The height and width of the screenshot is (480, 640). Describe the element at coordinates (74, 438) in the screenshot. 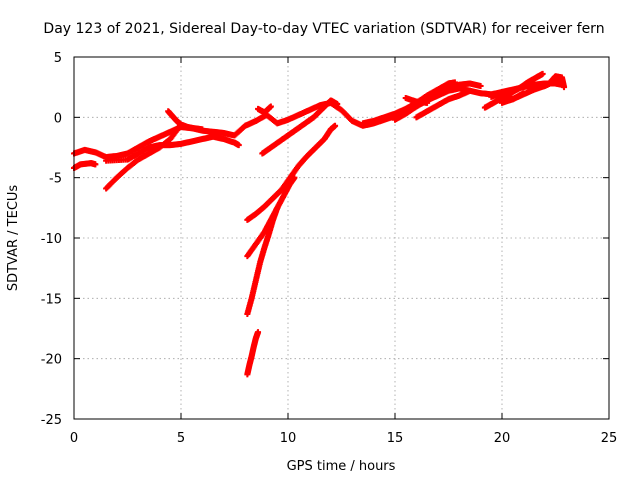

I see `x-tick-label: 0` at that location.